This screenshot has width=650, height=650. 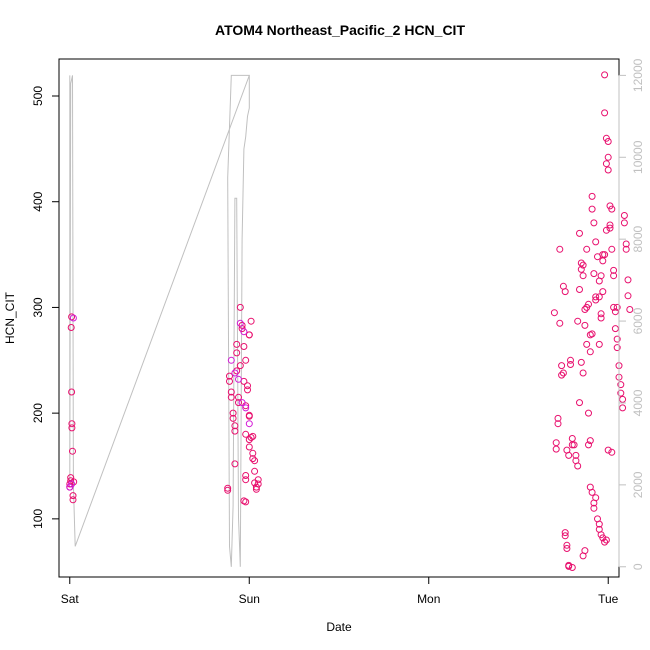 I want to click on y-tick-label: 400, so click(x=38, y=201).